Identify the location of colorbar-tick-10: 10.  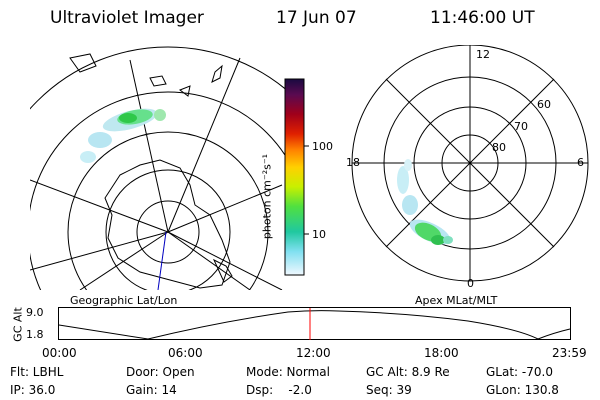
(319, 234).